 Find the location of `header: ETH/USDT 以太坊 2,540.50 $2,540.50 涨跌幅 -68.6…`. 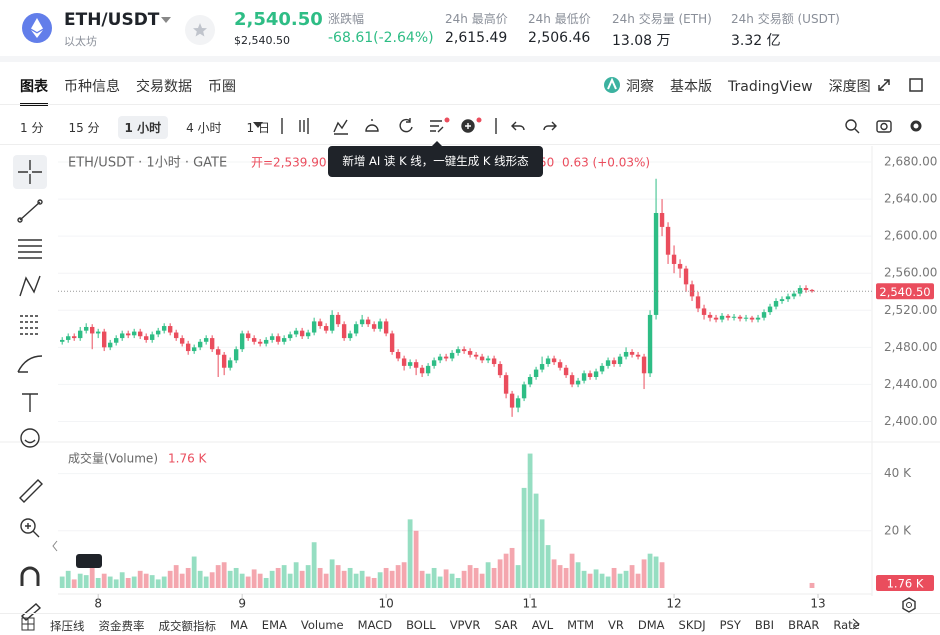

header: ETH/USDT 以太坊 2,540.50 $2,540.50 涨跌幅 -68.6… is located at coordinates (470, 31).